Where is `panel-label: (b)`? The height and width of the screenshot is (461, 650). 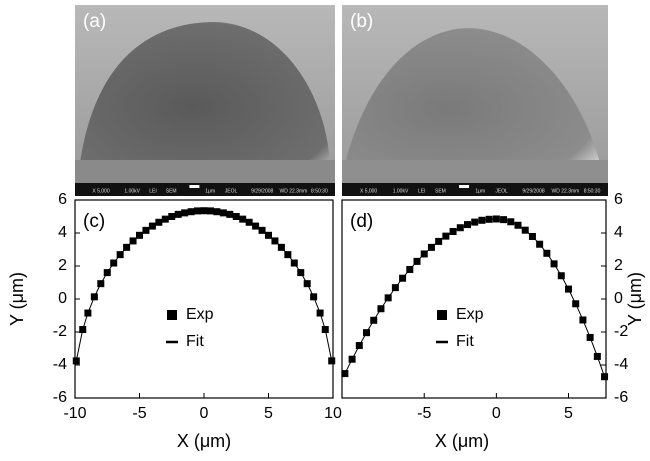 panel-label: (b) is located at coordinates (361, 21).